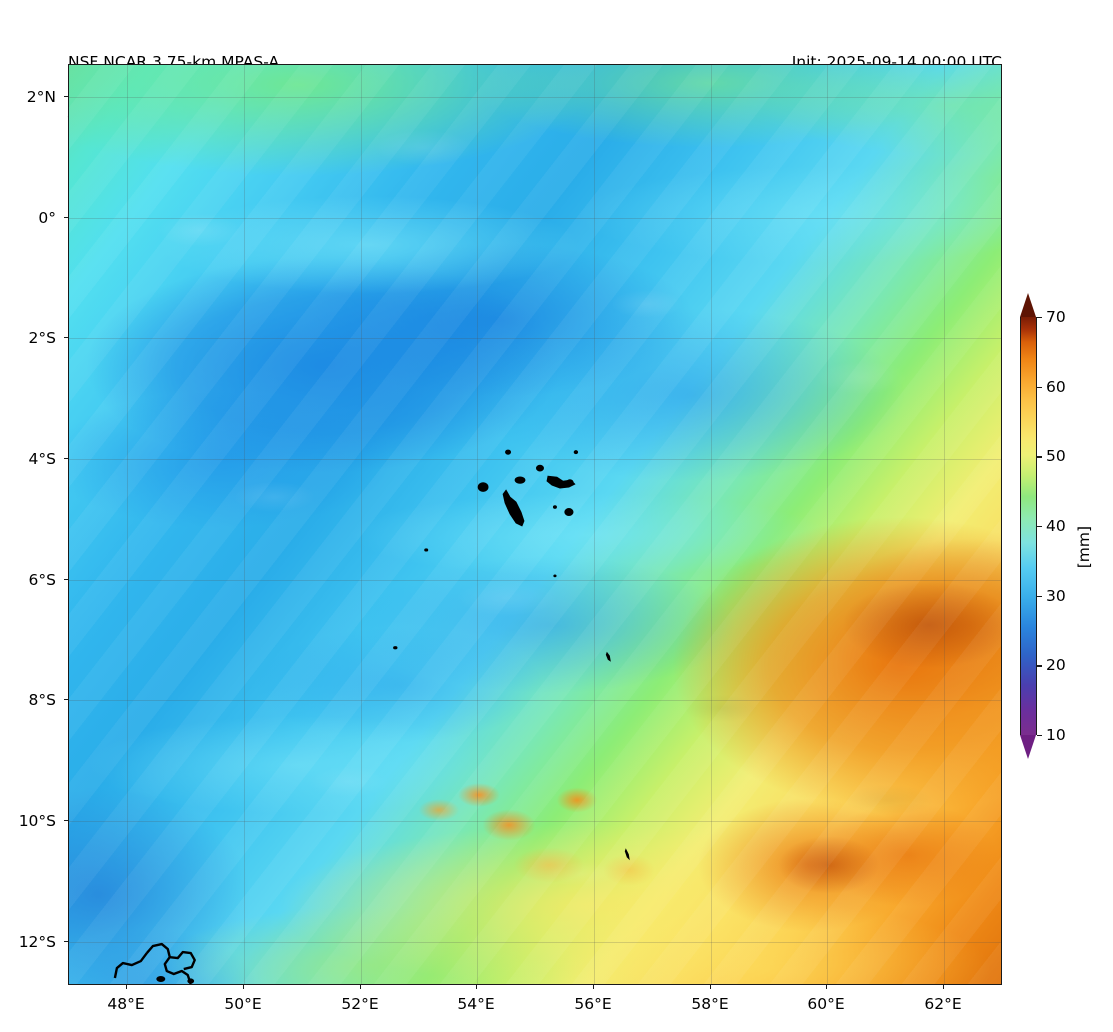 The width and height of the screenshot is (1113, 1032). Describe the element at coordinates (1056, 665) in the screenshot. I see `colorbar-label-20: 20` at that location.